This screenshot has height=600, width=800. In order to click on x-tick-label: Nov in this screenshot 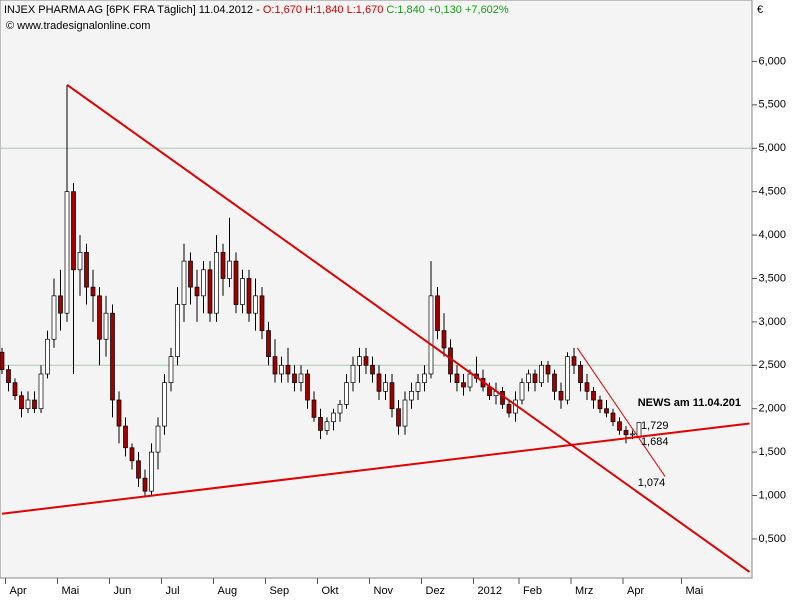, I will do `click(384, 591)`.